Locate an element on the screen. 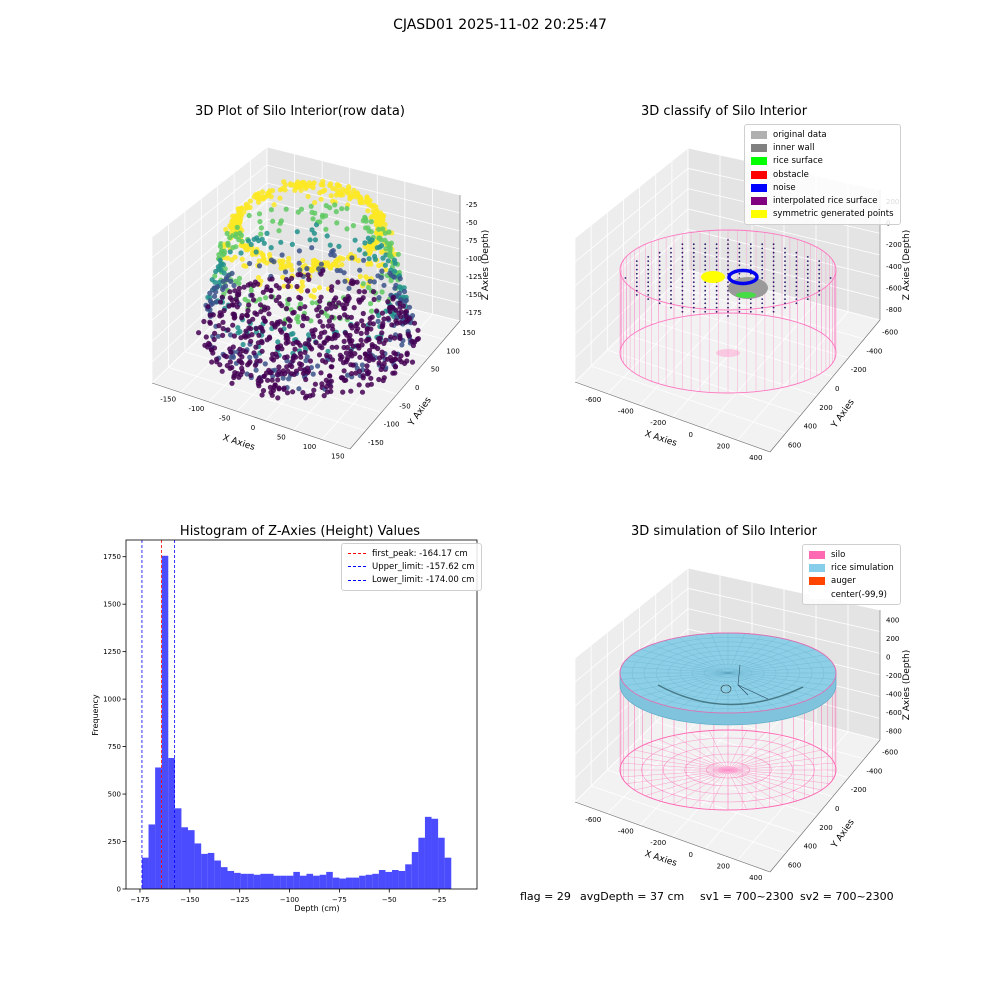  classify-legend-label: inner wall is located at coordinates (794, 147).